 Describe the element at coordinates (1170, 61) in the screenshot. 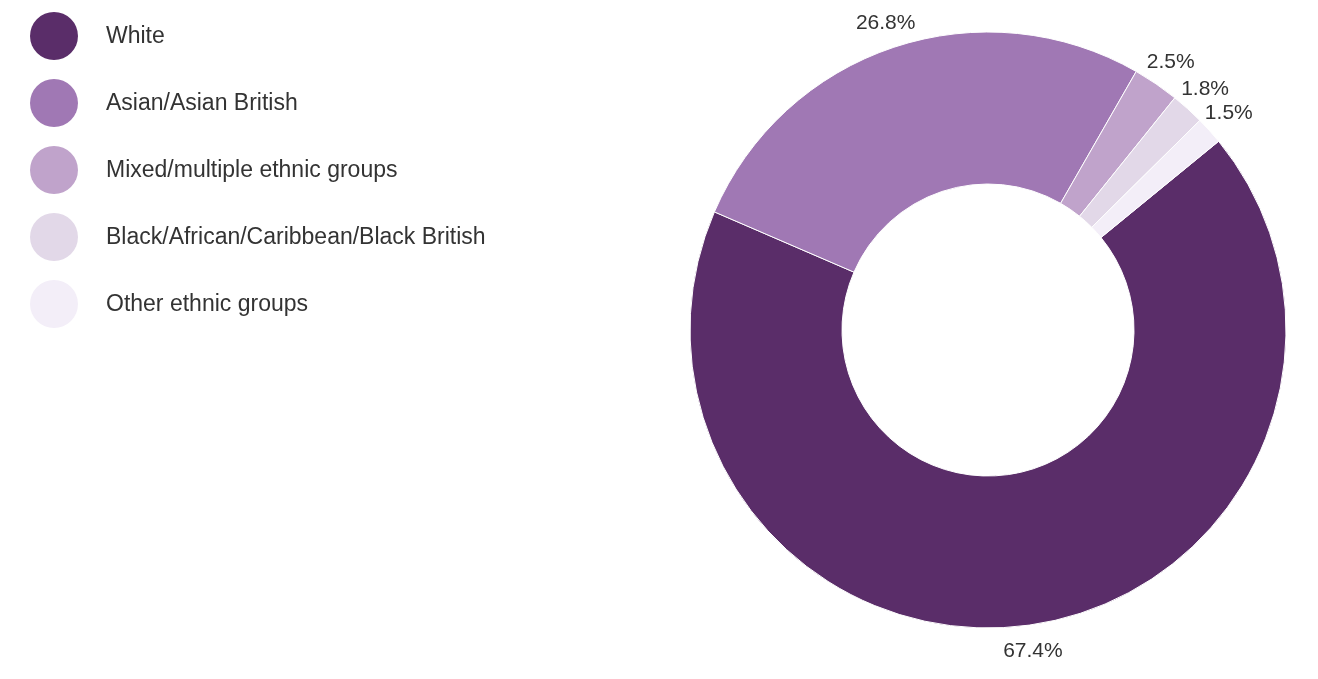

I see `data-label: 2.5%` at that location.